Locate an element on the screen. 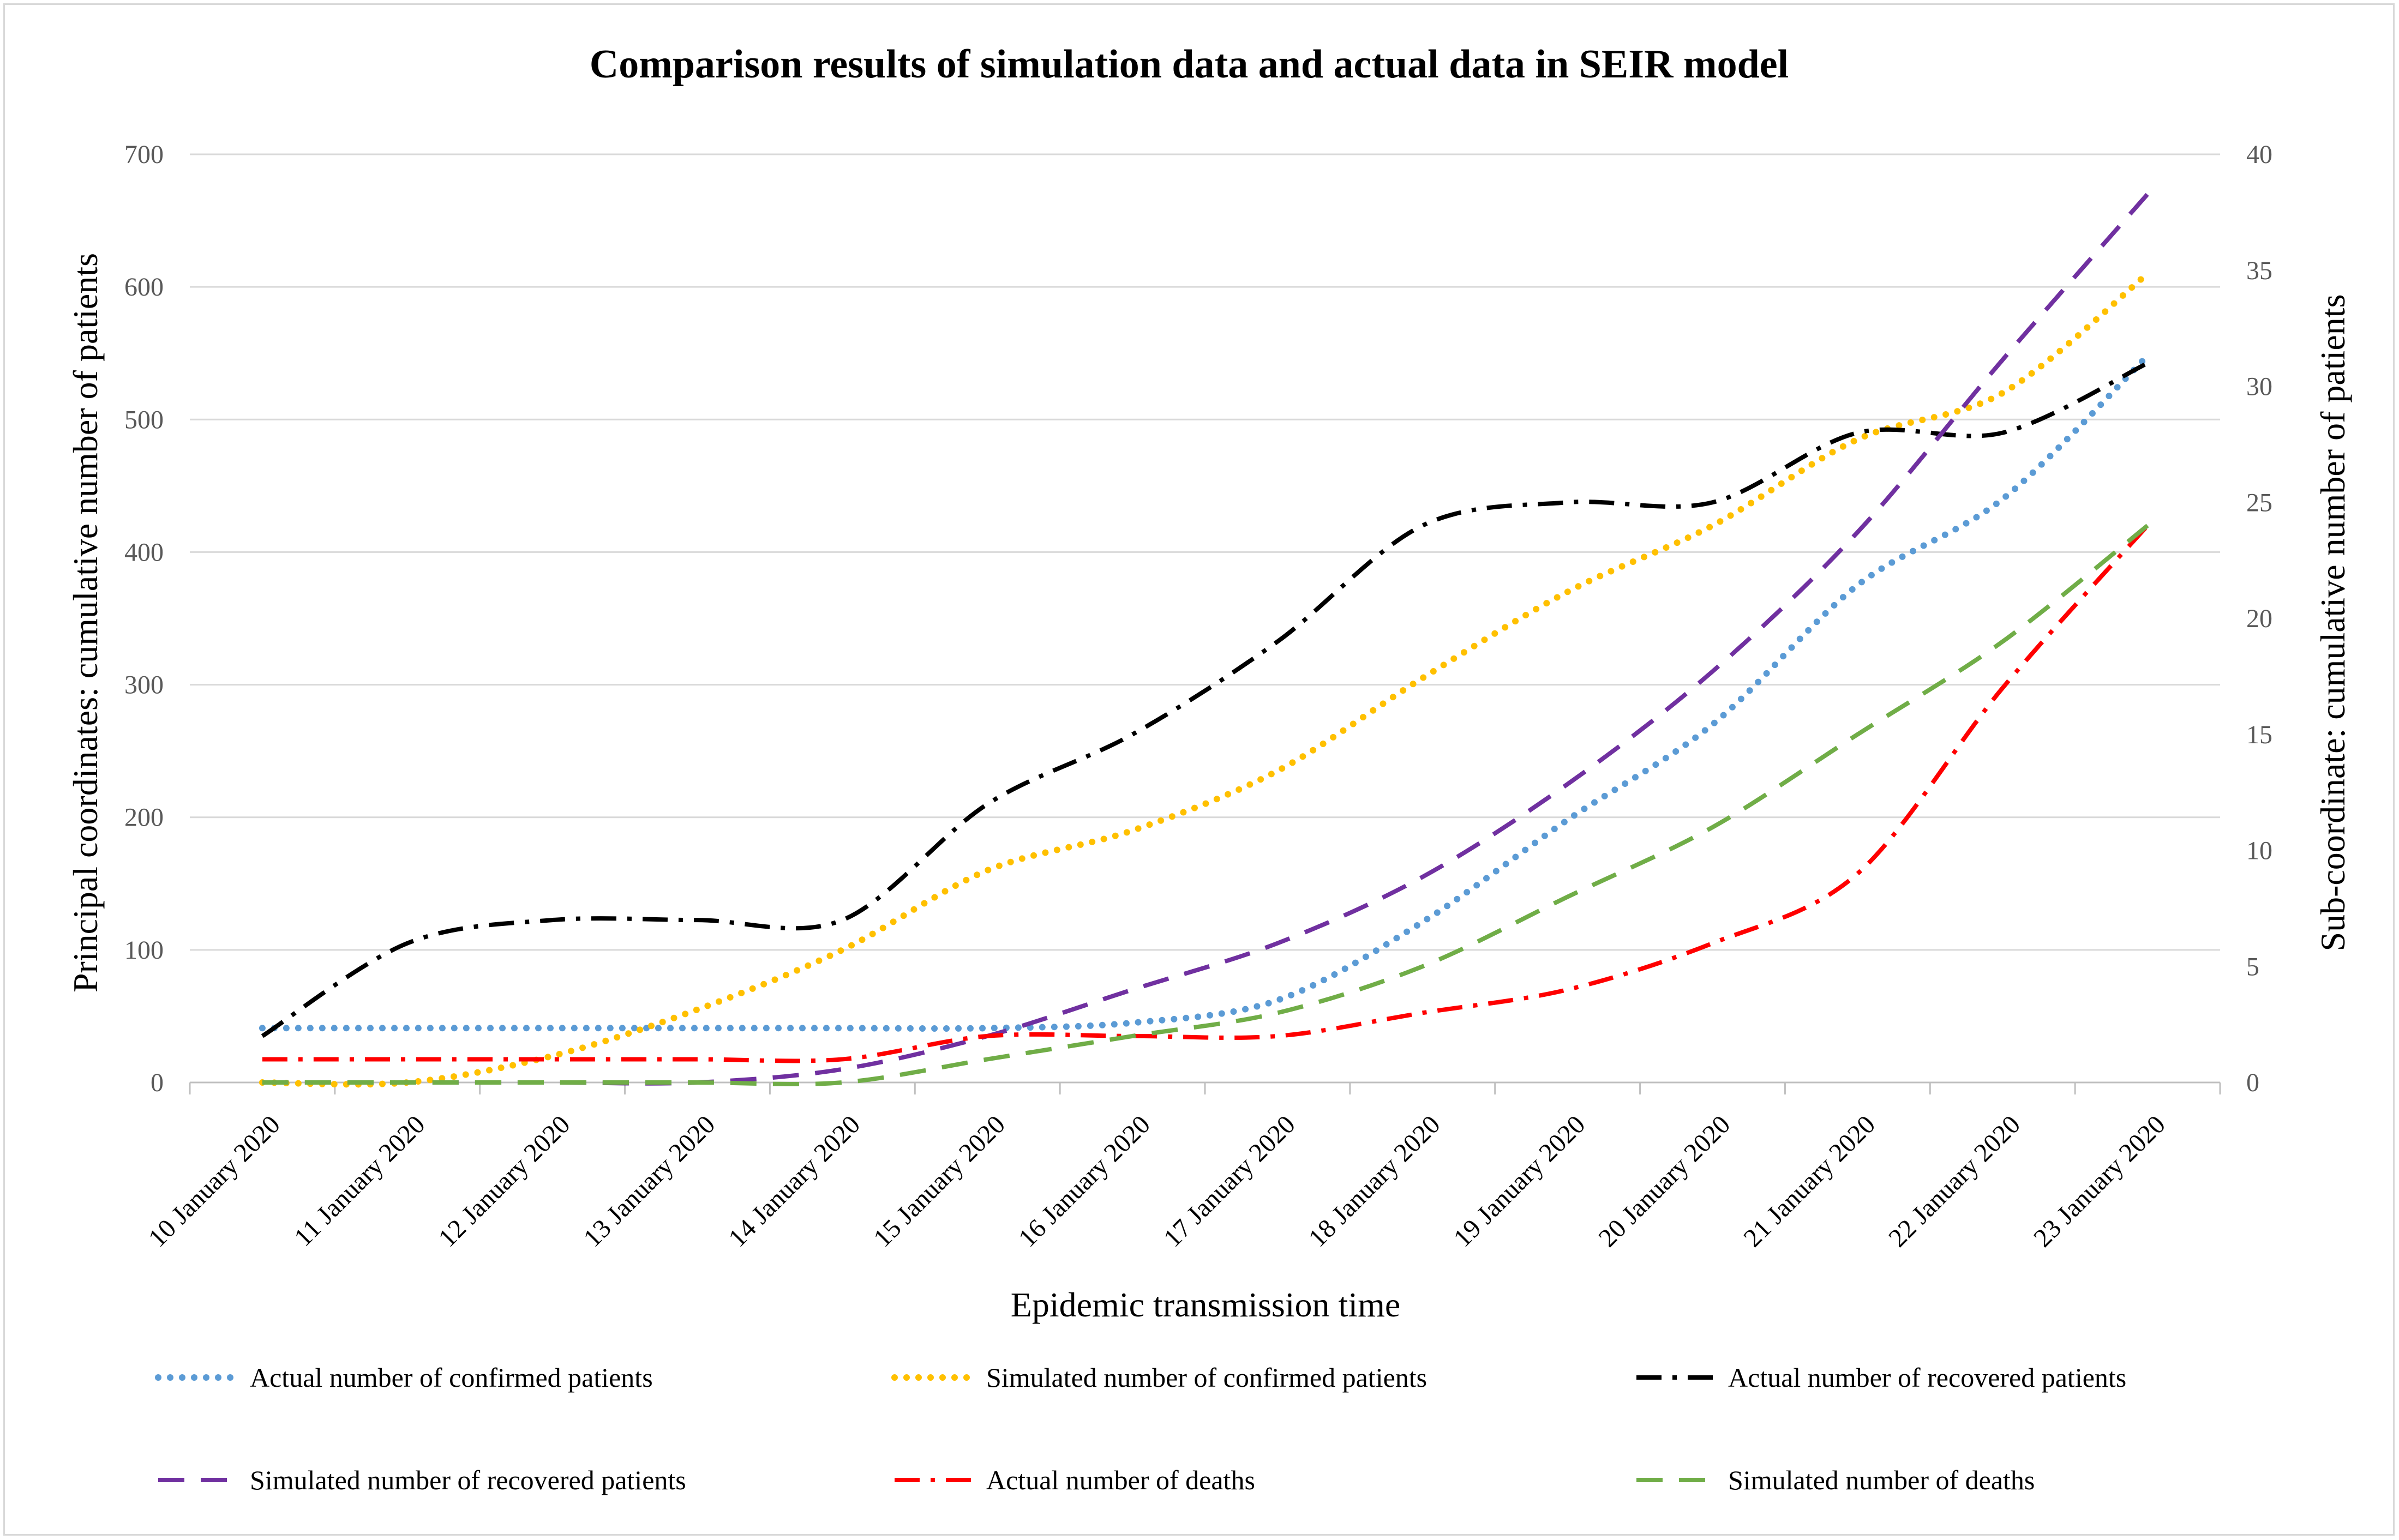 This screenshot has width=2399, height=1540. y-tick-label: 200 is located at coordinates (144, 817).